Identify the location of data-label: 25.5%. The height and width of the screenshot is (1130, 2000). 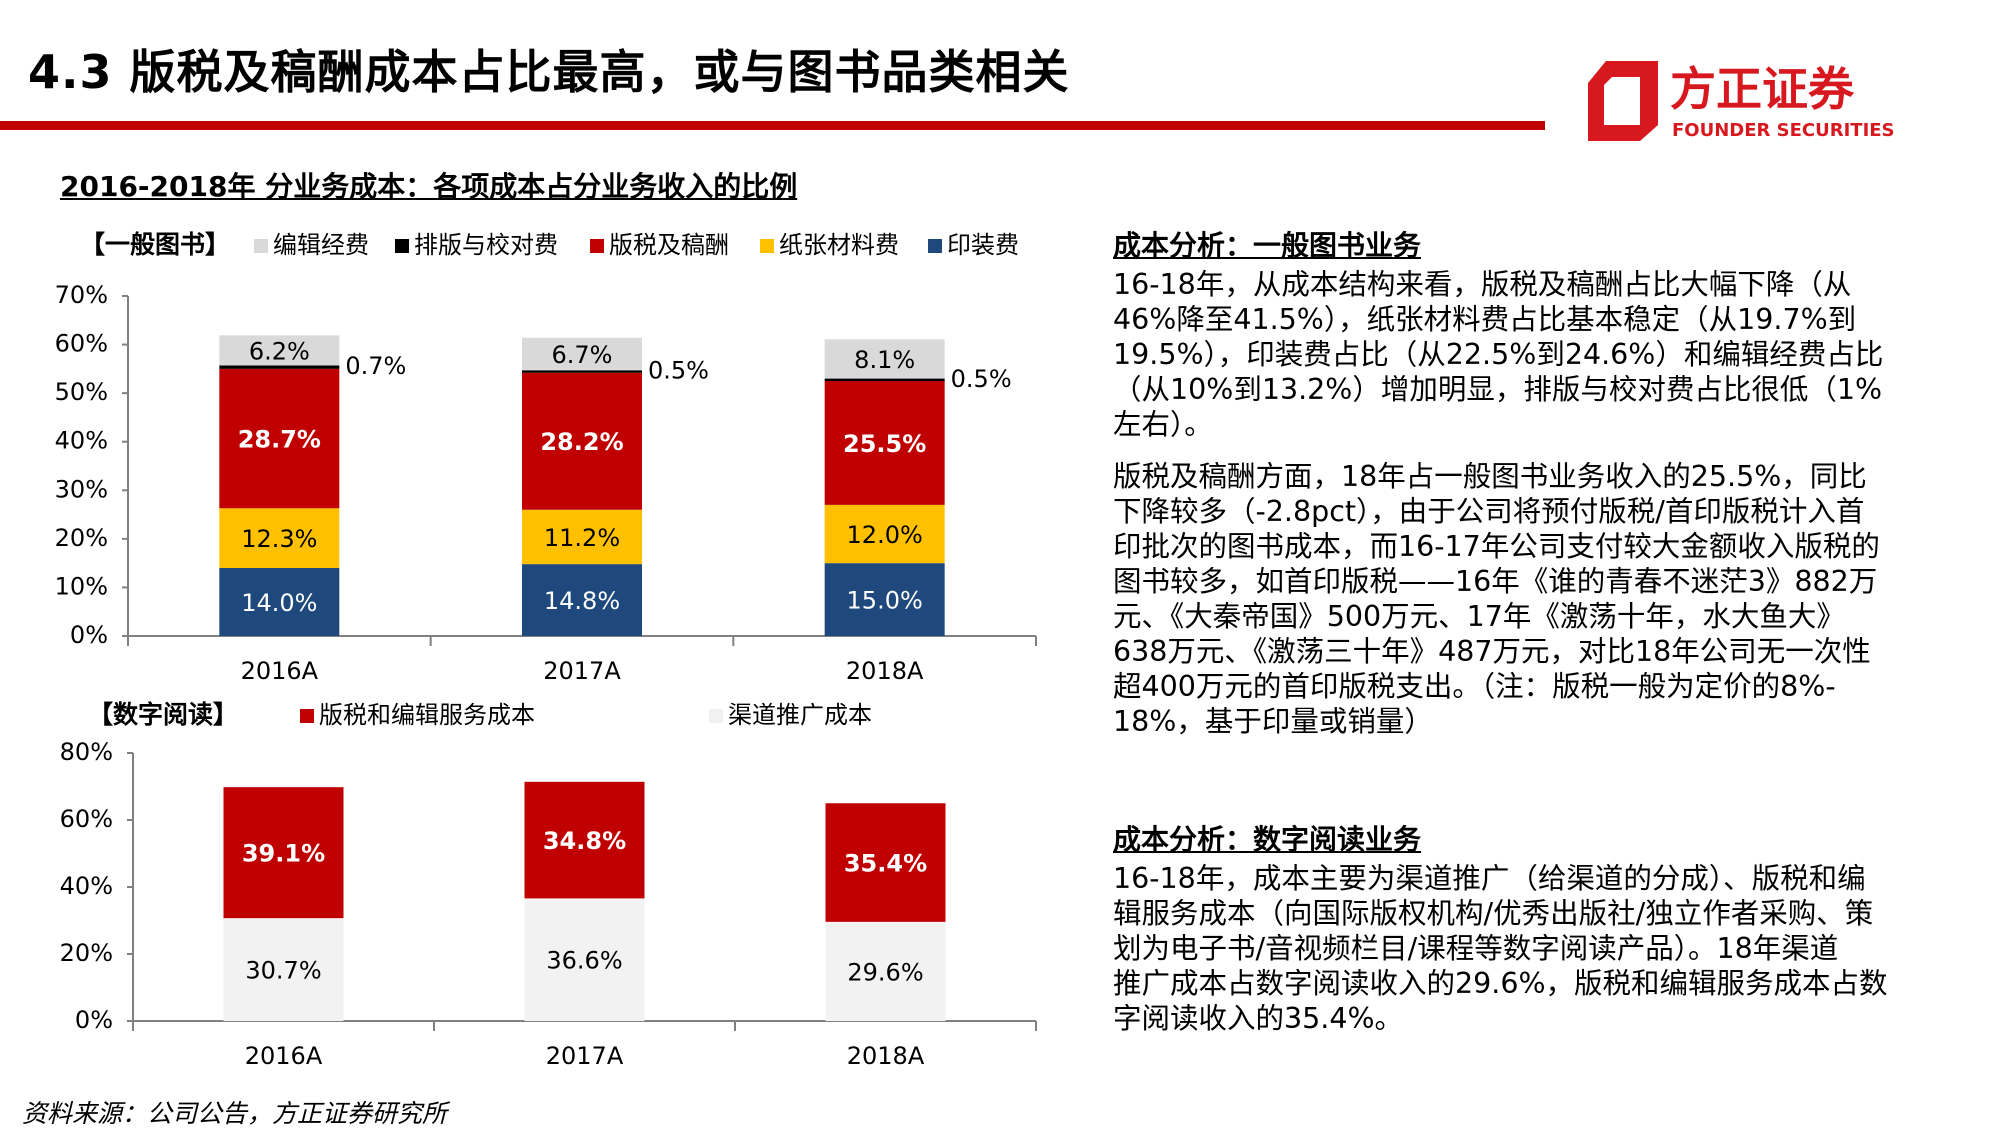
(884, 444).